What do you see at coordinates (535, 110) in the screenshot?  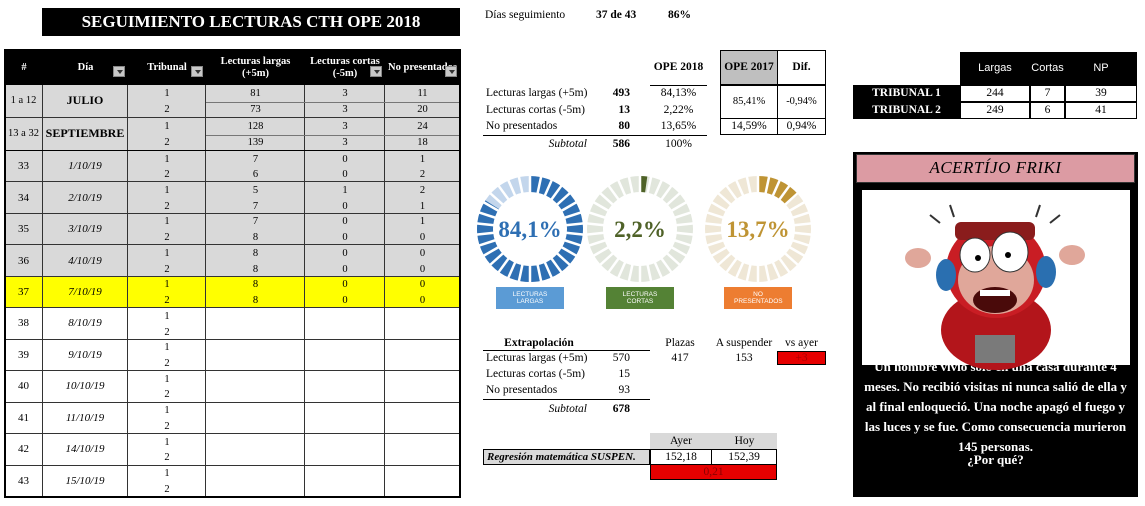 I see `summary-label: Lecturas cortas (-5m)` at bounding box center [535, 110].